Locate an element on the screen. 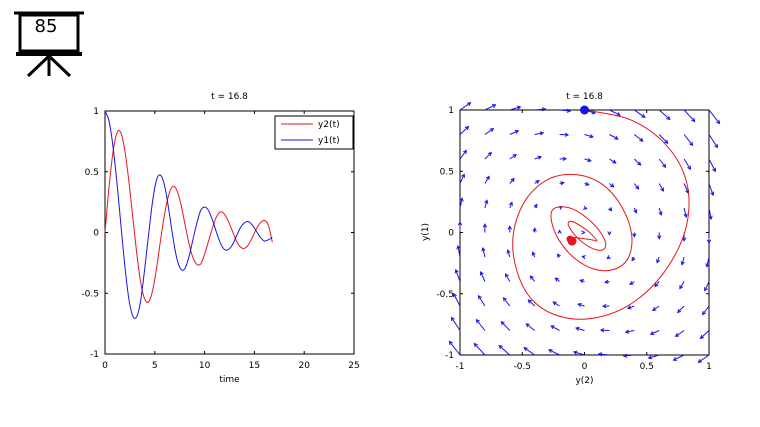  start-point-marker is located at coordinates (584, 110).